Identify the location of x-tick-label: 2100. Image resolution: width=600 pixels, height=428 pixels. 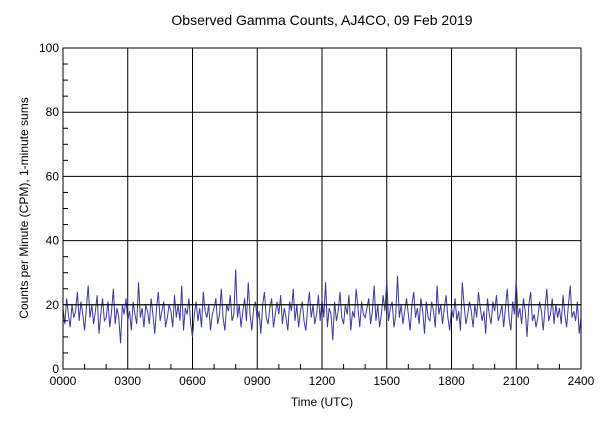
(516, 381).